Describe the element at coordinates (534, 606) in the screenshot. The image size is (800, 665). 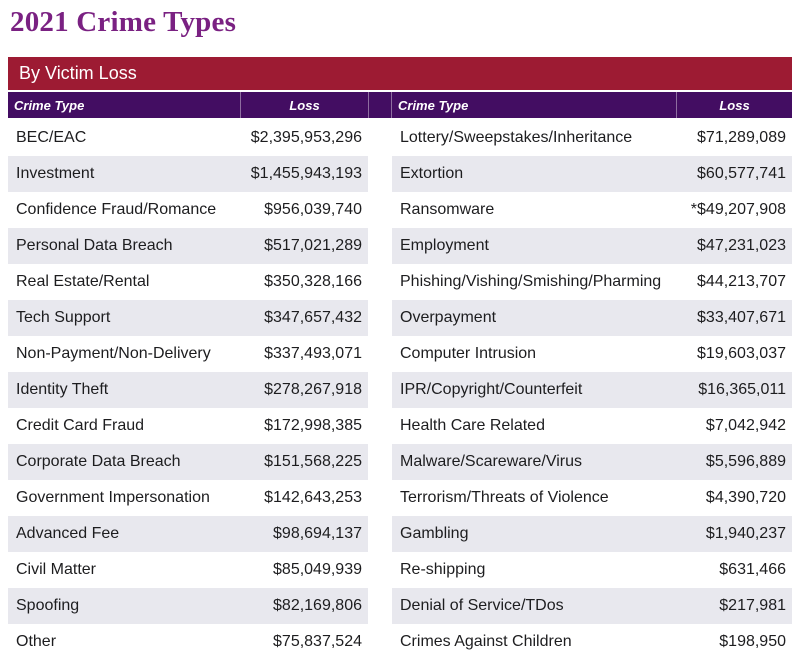
I see `right-crime-type-cell: Denial of Service/TDos` at that location.